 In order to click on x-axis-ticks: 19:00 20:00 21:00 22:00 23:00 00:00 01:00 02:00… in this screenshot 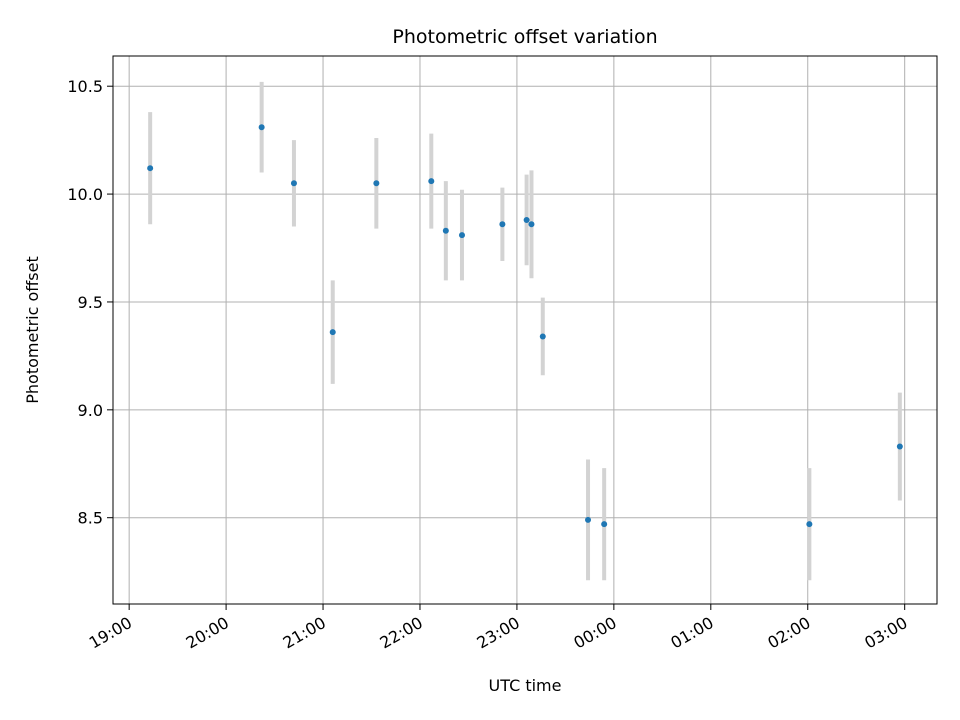, I will do `click(498, 628)`.